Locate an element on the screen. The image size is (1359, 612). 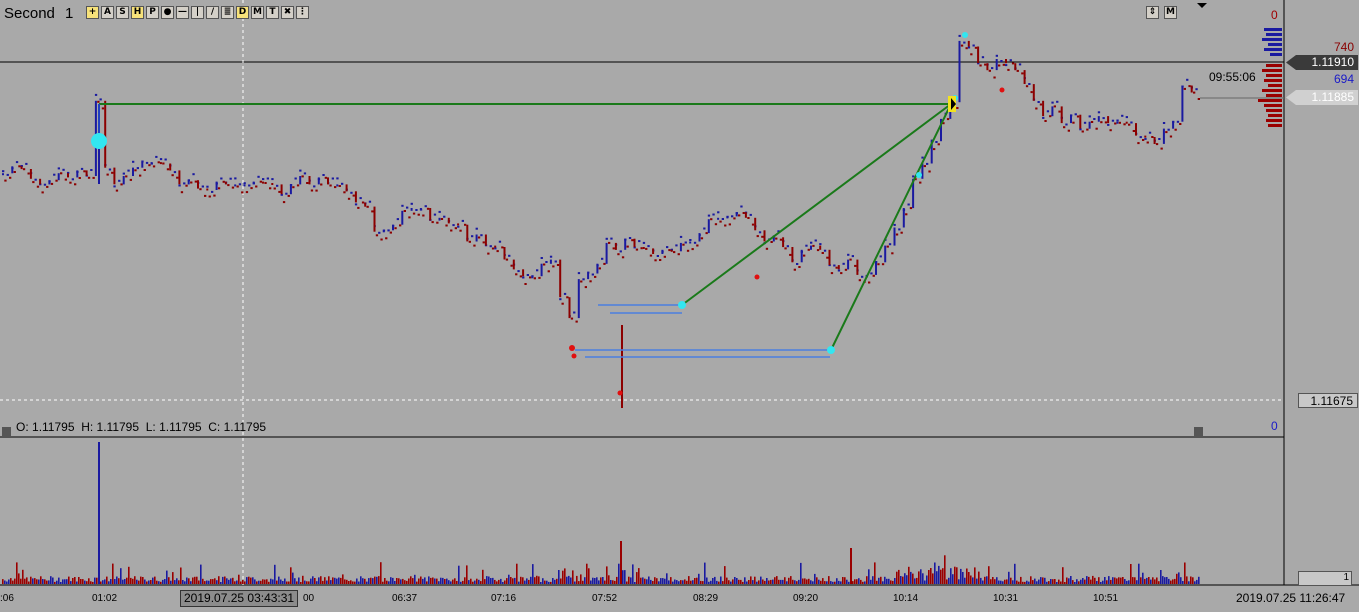
tools-button: ✖ is located at coordinates (287, 12).